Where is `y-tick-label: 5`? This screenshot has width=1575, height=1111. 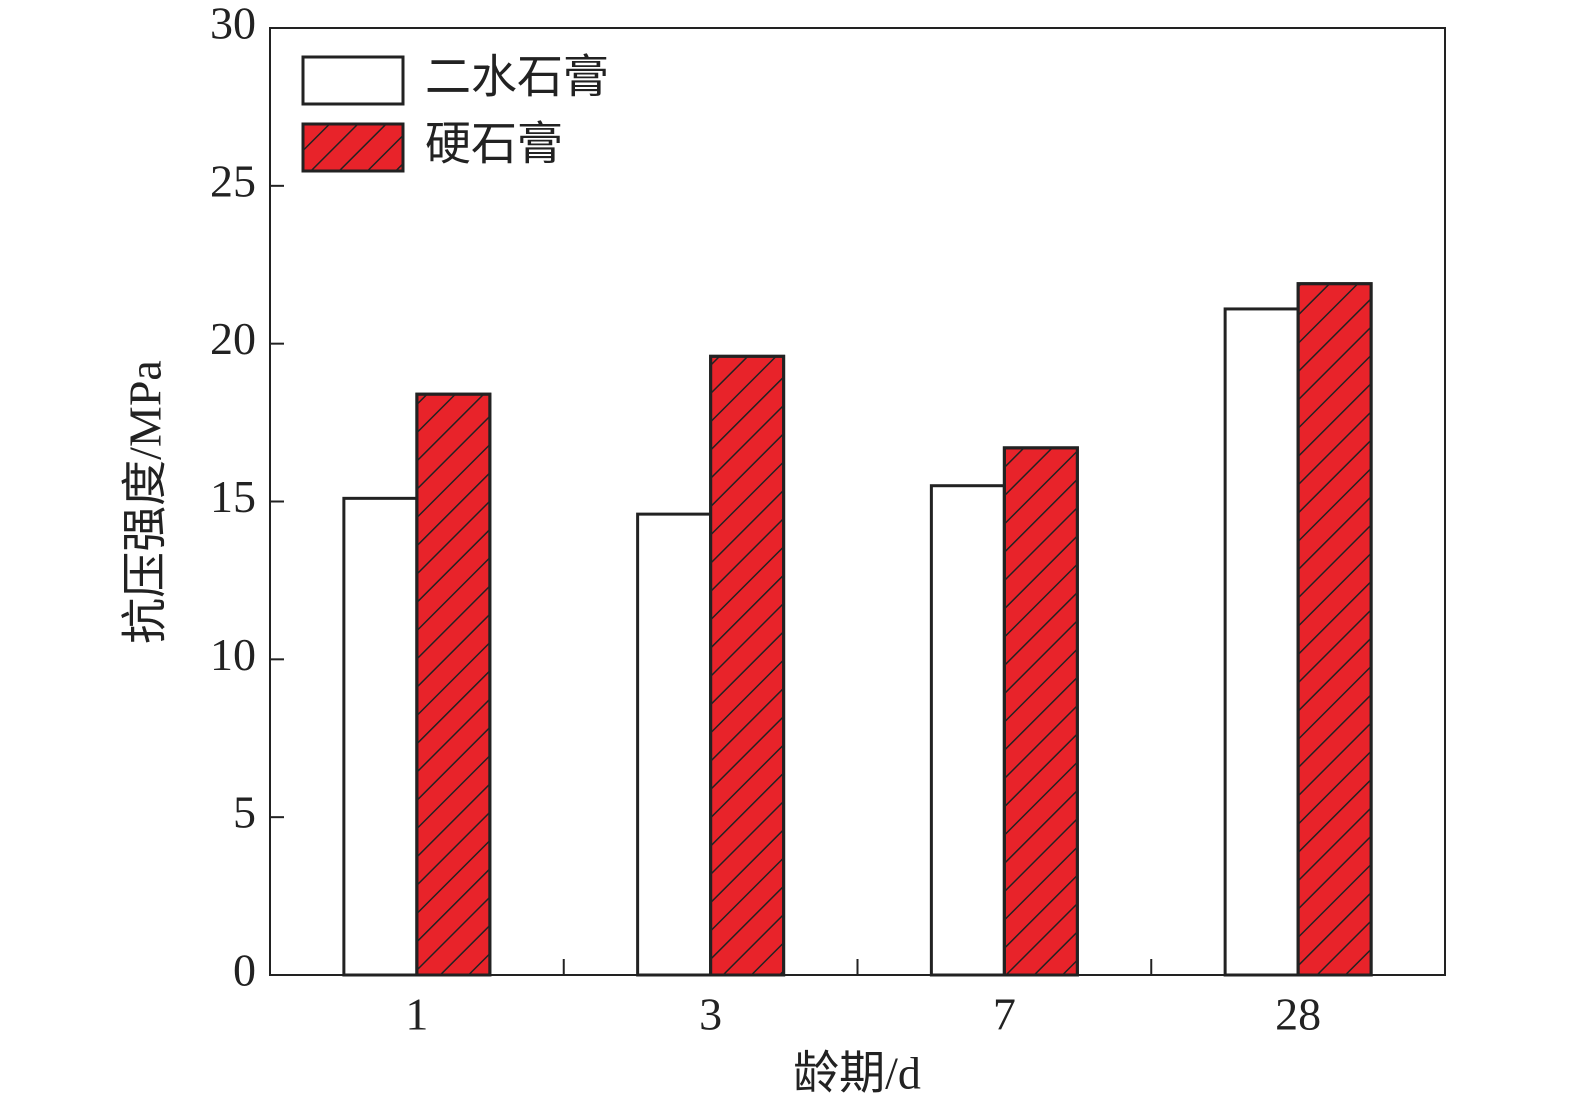 y-tick-label: 5 is located at coordinates (244, 812).